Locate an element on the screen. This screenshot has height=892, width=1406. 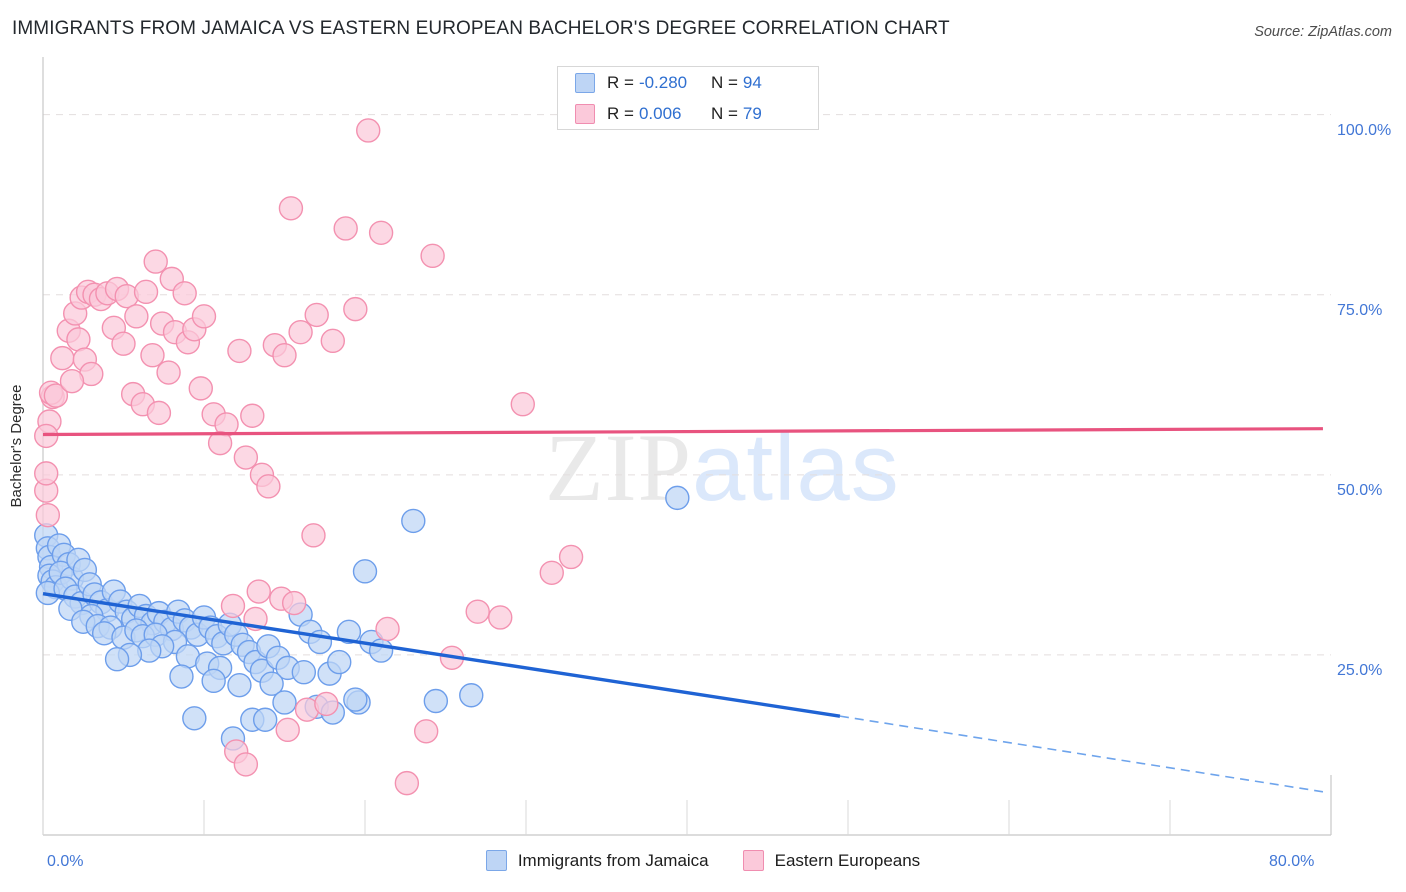
stats-swatch-eastern-europeans is located at coordinates (585, 113).